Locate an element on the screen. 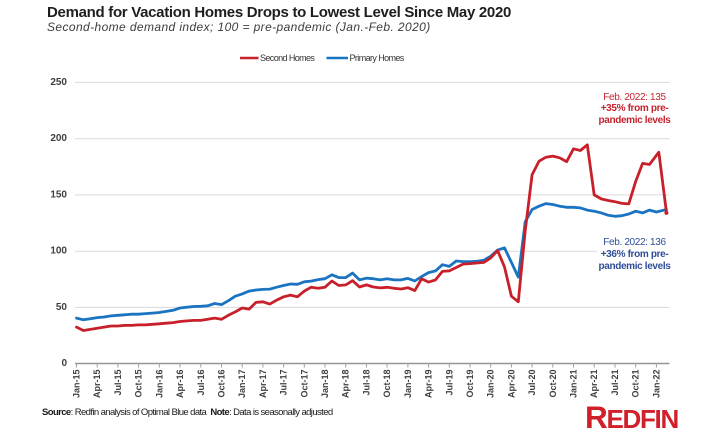 Image resolution: width=716 pixels, height=448 pixels. svg-text: Jan-19 is located at coordinates (408, 384).